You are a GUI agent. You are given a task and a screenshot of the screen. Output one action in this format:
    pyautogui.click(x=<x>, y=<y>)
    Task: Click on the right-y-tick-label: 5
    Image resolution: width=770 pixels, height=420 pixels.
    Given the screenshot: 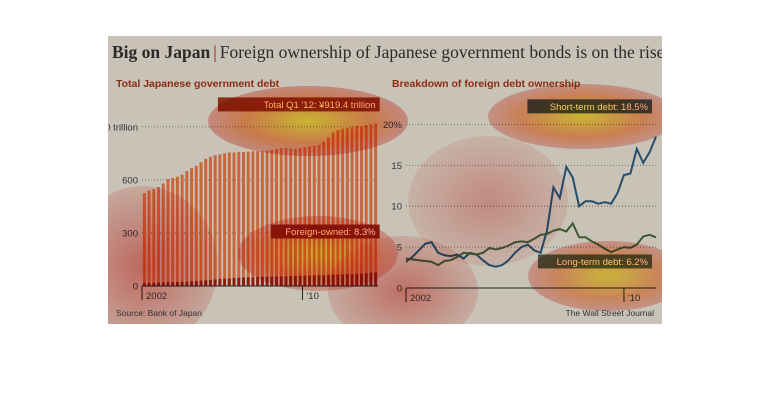 What is the action you would take?
    pyautogui.click(x=399, y=248)
    